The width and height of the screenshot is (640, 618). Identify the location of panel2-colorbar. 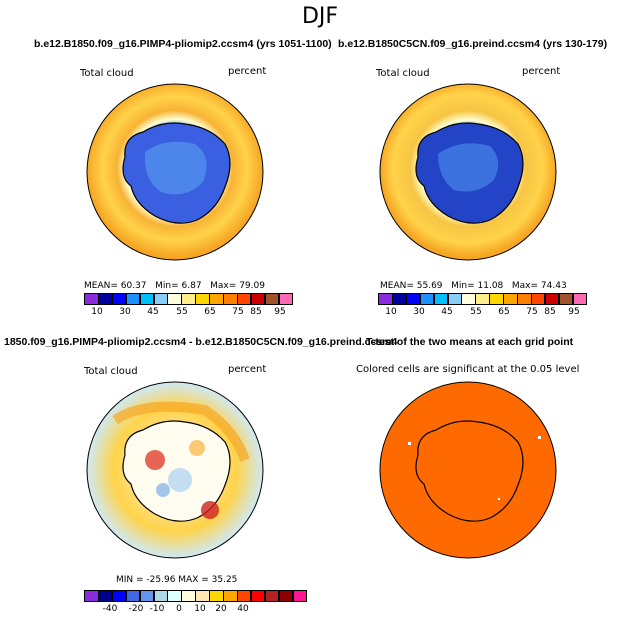
(483, 299).